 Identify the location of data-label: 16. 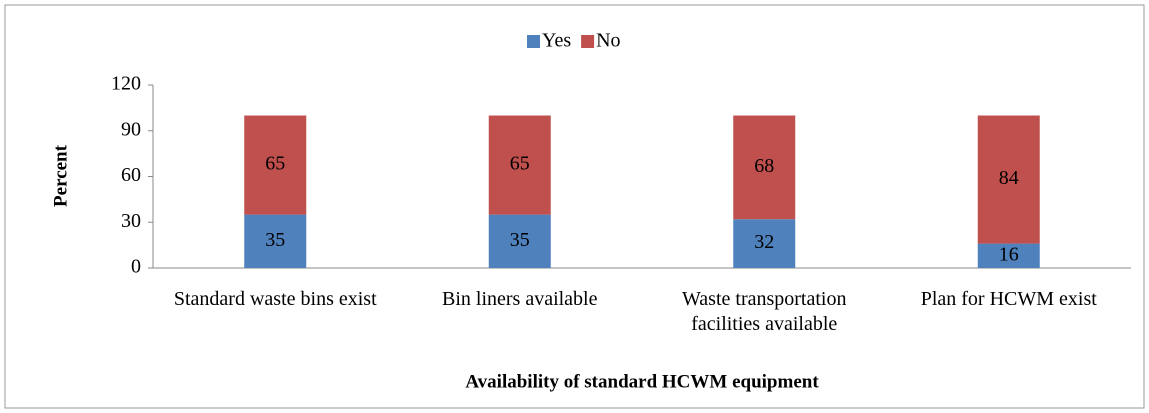
(1009, 254).